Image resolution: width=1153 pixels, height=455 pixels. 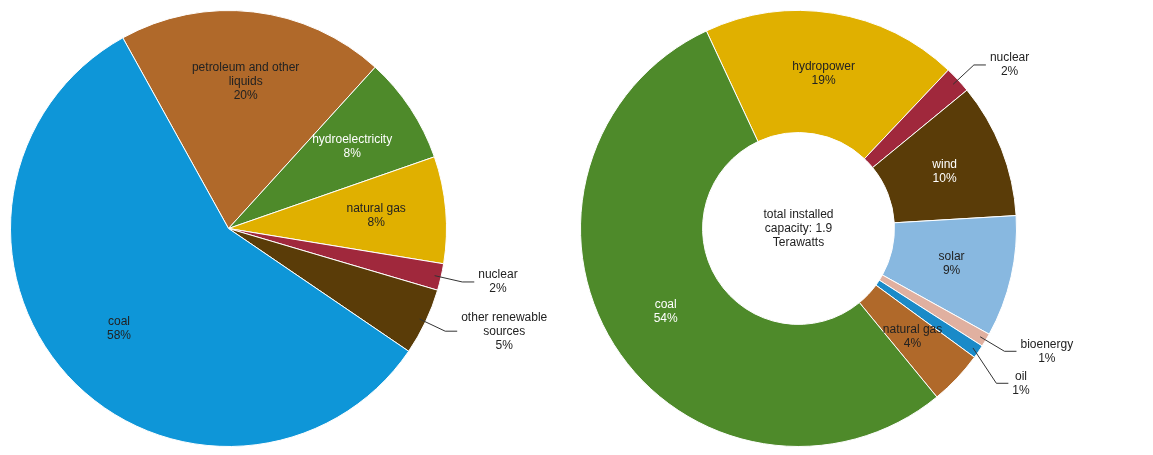 What do you see at coordinates (951, 255) in the screenshot?
I see `slice-label: solar` at bounding box center [951, 255].